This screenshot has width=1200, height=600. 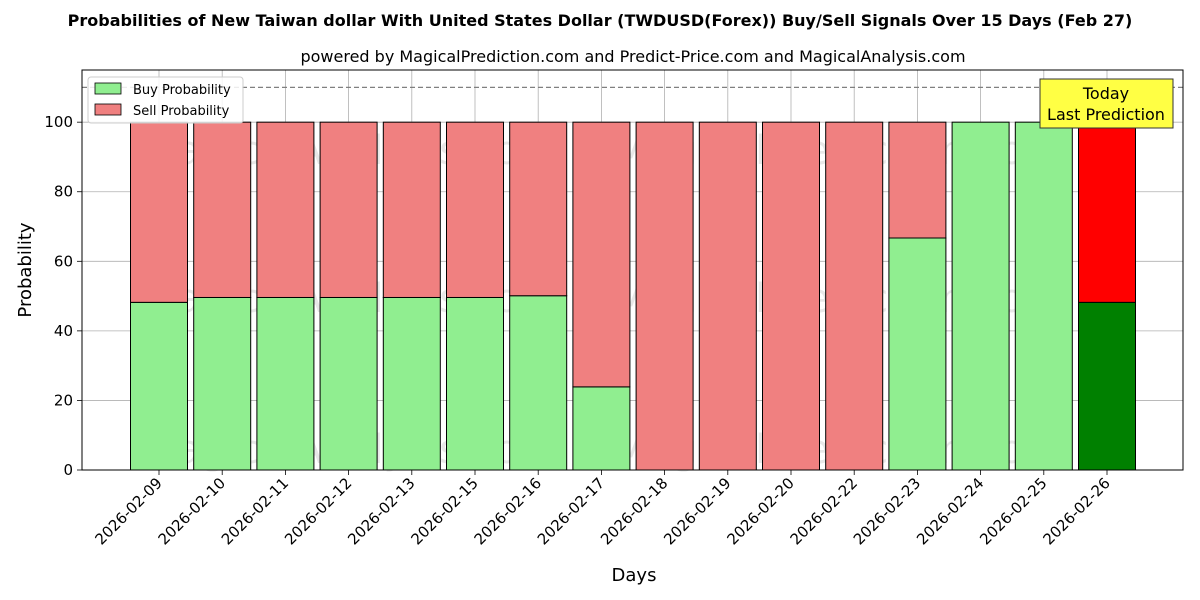 I want to click on y-tick-label: 20, so click(x=63, y=400).